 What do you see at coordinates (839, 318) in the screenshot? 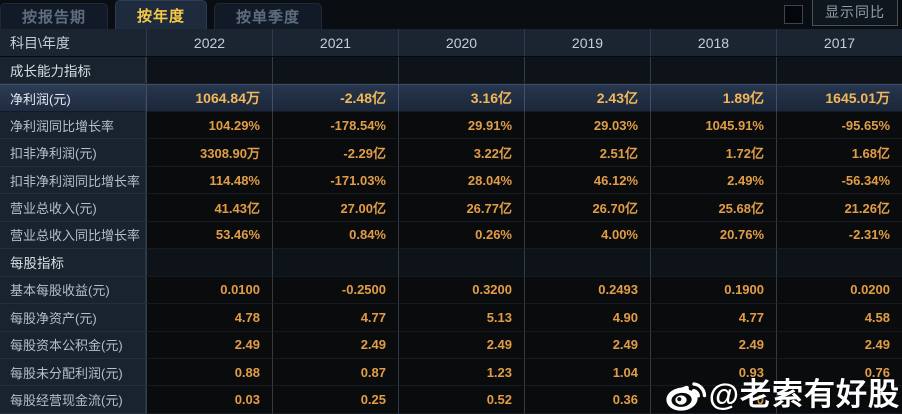
I see `value-cell: 4.58` at bounding box center [839, 318].